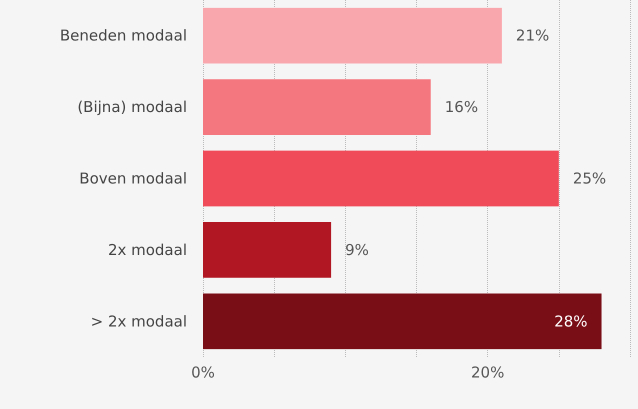 The width and height of the screenshot is (638, 409). What do you see at coordinates (132, 107) in the screenshot?
I see `y-tick-label: (Bijna) modaal` at bounding box center [132, 107].